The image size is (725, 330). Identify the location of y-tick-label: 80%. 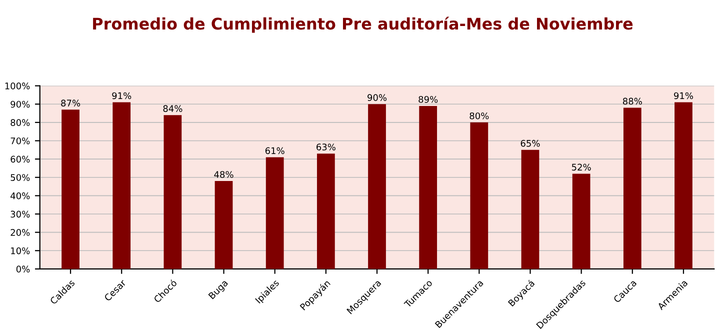
(20, 122).